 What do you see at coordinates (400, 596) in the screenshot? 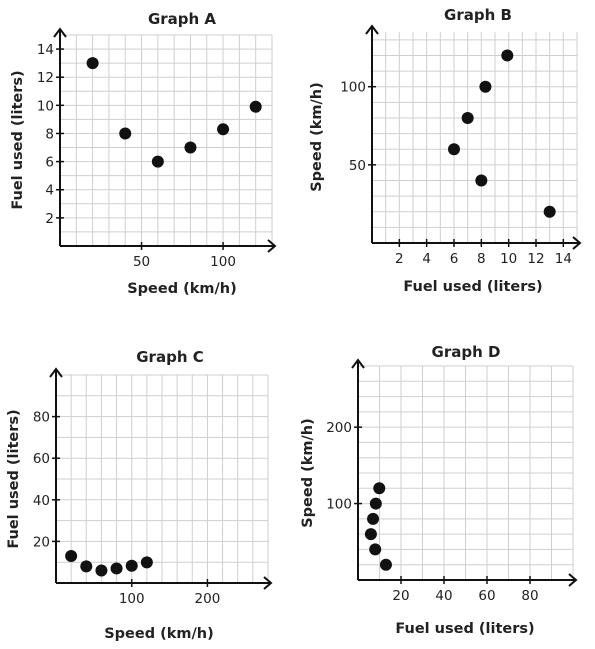
I see `x-tick-label: 20` at bounding box center [400, 596].